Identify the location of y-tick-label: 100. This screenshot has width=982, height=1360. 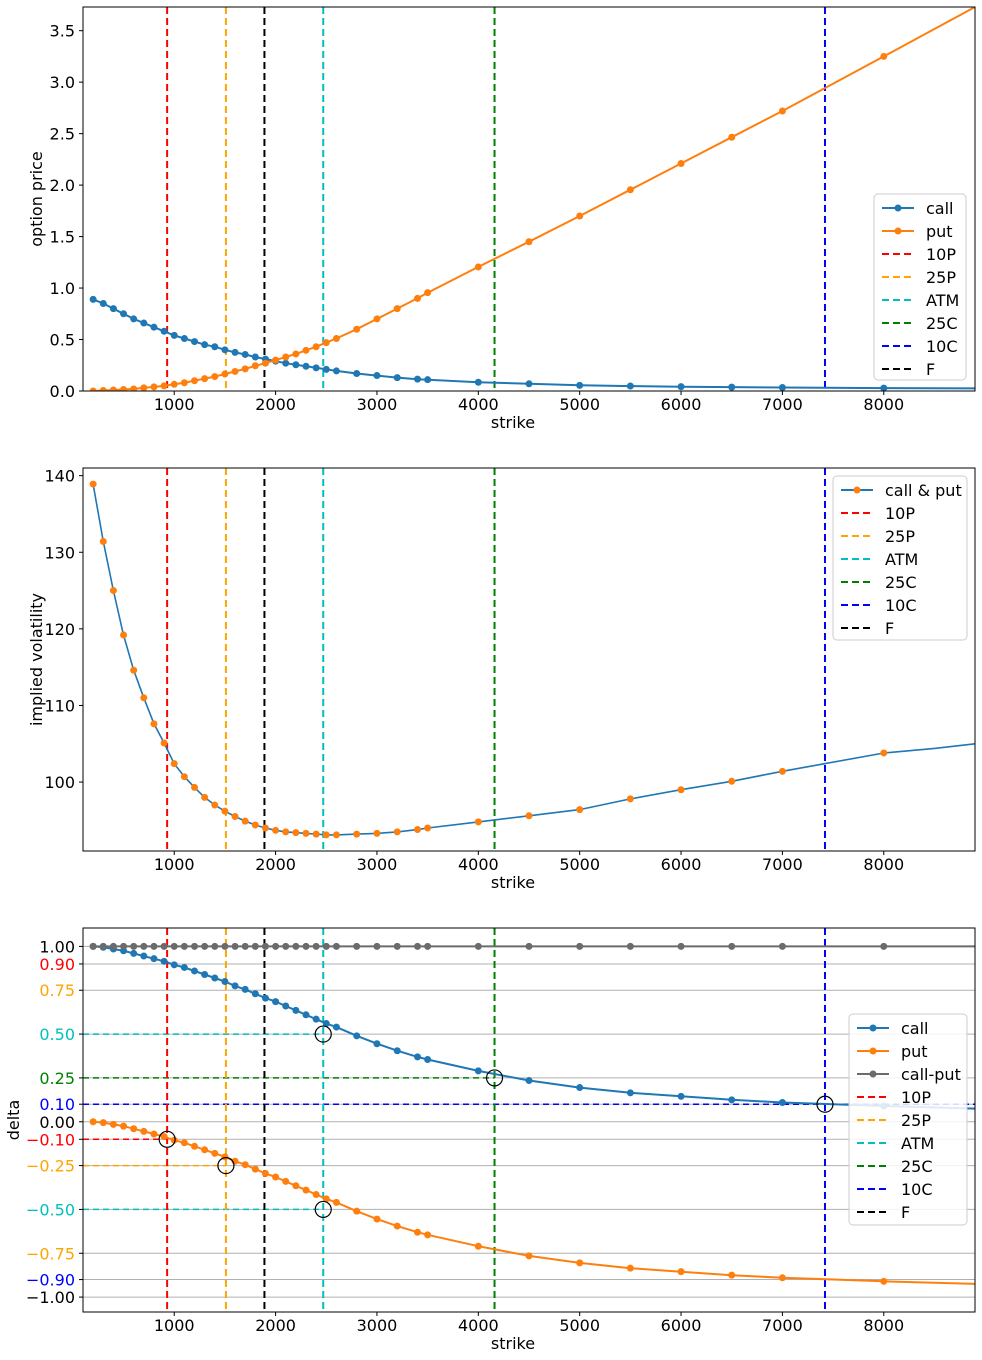
(59, 782).